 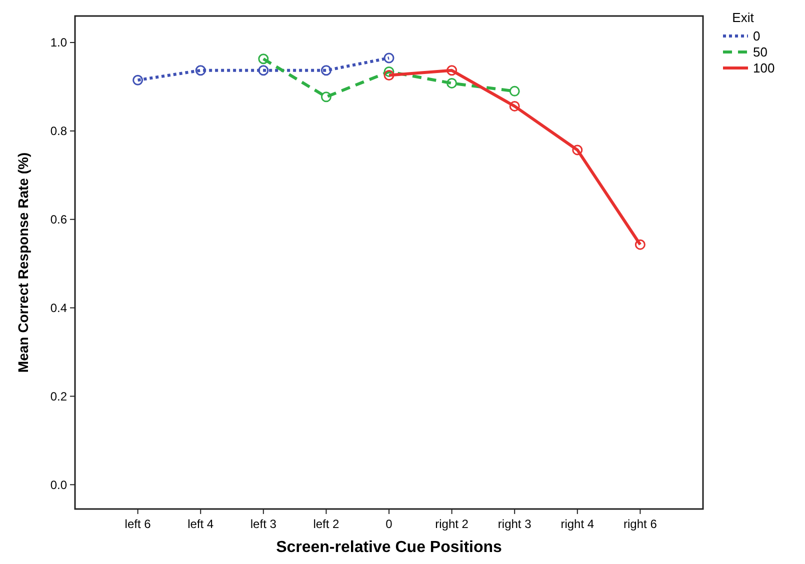 I want to click on x-tick-label: left 3, so click(x=263, y=524).